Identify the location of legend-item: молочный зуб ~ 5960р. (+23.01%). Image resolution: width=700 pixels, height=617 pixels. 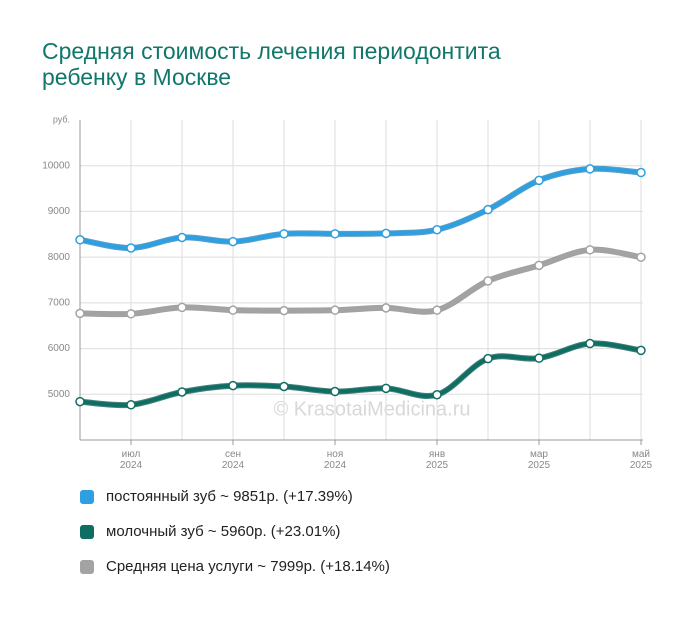
(210, 531).